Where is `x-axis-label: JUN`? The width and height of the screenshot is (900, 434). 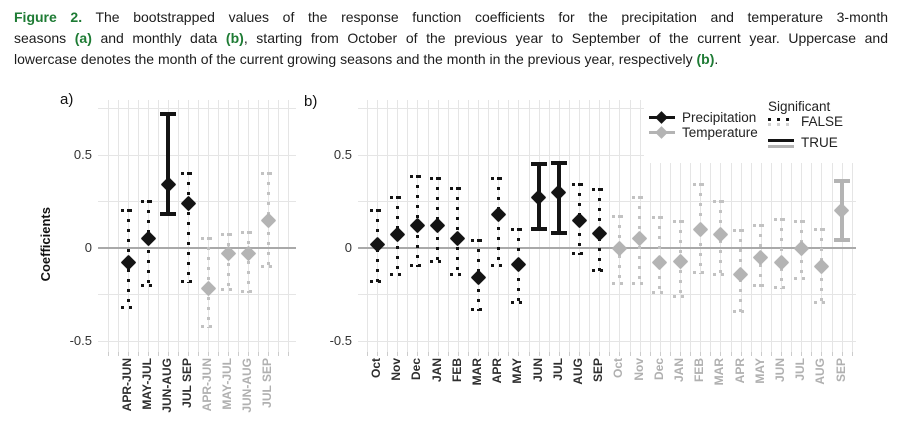 x-axis-label: JUN is located at coordinates (537, 370).